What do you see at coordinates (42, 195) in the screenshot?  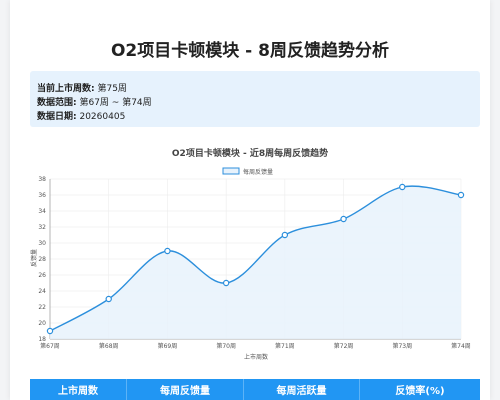 I see `y-tick-label: 36` at bounding box center [42, 195].